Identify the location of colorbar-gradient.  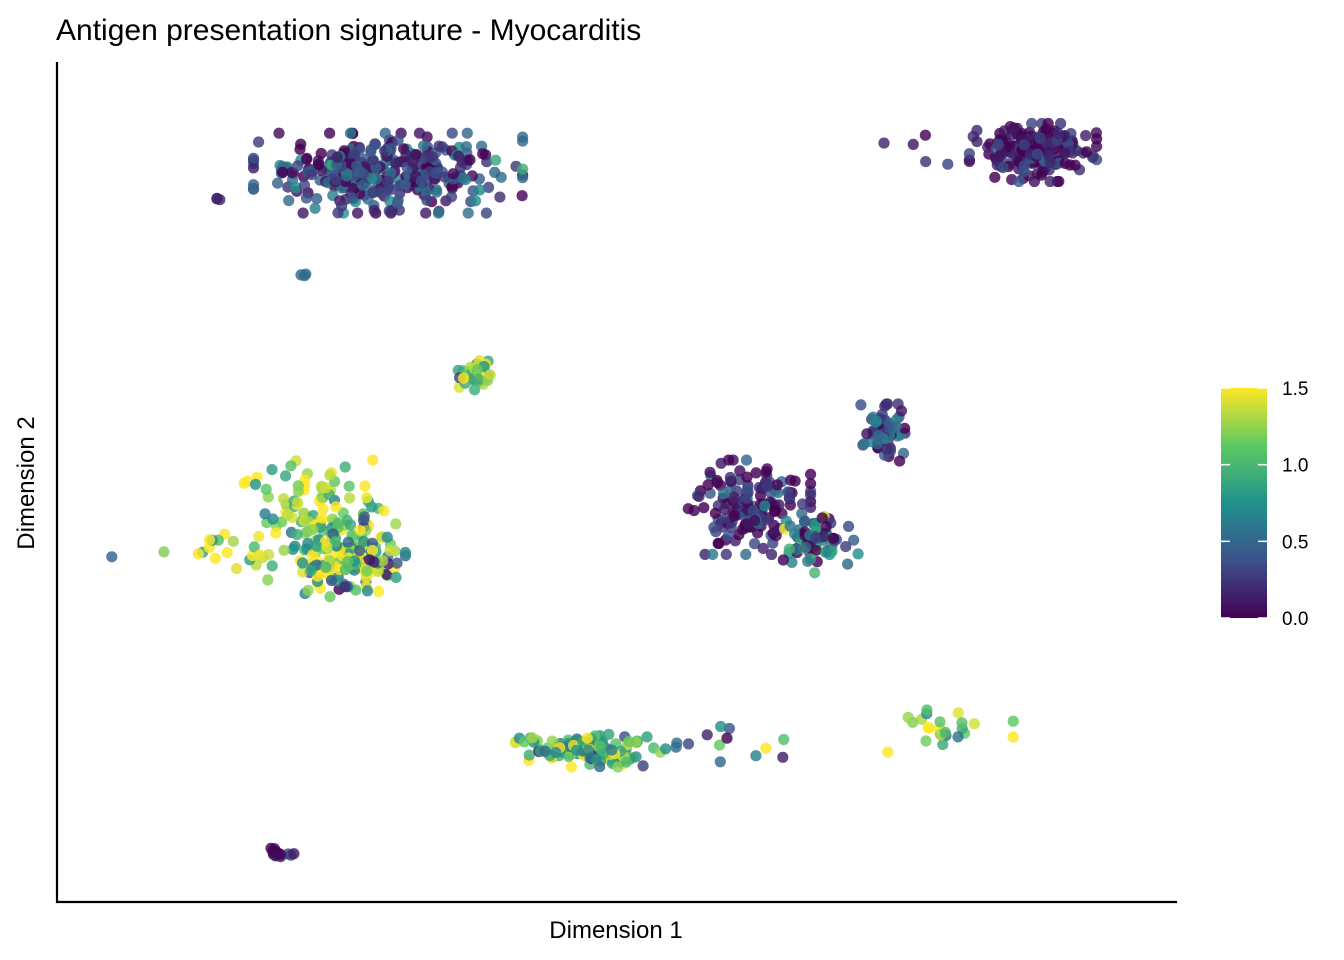
(1244, 503).